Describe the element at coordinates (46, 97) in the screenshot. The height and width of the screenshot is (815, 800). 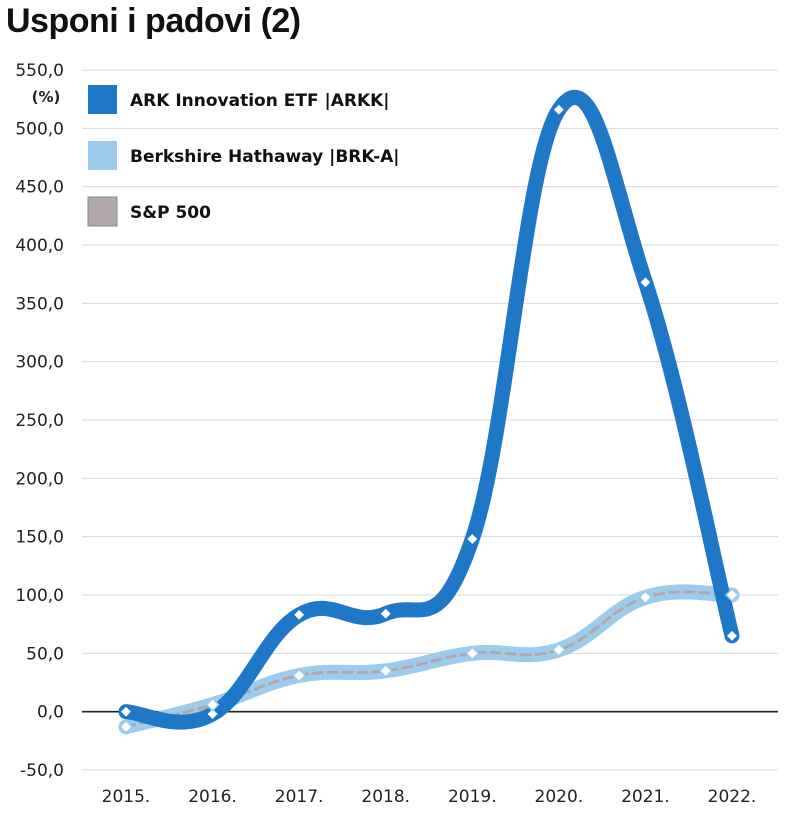
I see `y-axis-unit: (%)` at that location.